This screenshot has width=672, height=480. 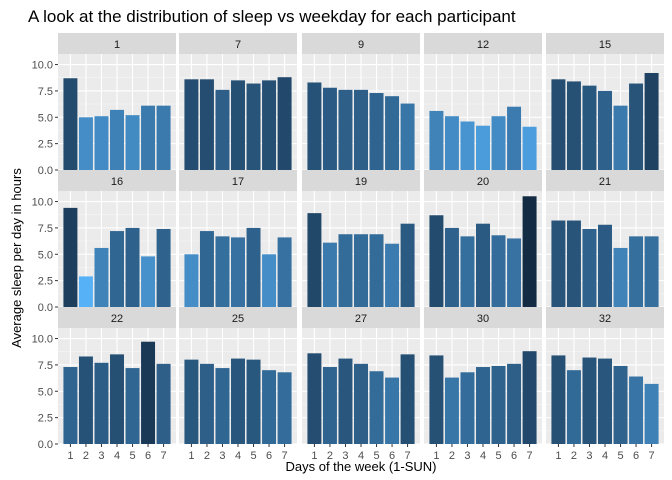 What do you see at coordinates (16, 258) in the screenshot?
I see `y-axis-title: Average sleep per day in hours` at bounding box center [16, 258].